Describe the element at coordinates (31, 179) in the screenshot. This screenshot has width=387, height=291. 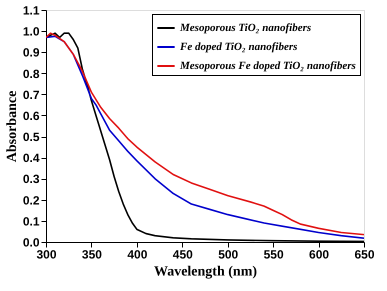
I see `y-tick-label: 0.3` at that location.